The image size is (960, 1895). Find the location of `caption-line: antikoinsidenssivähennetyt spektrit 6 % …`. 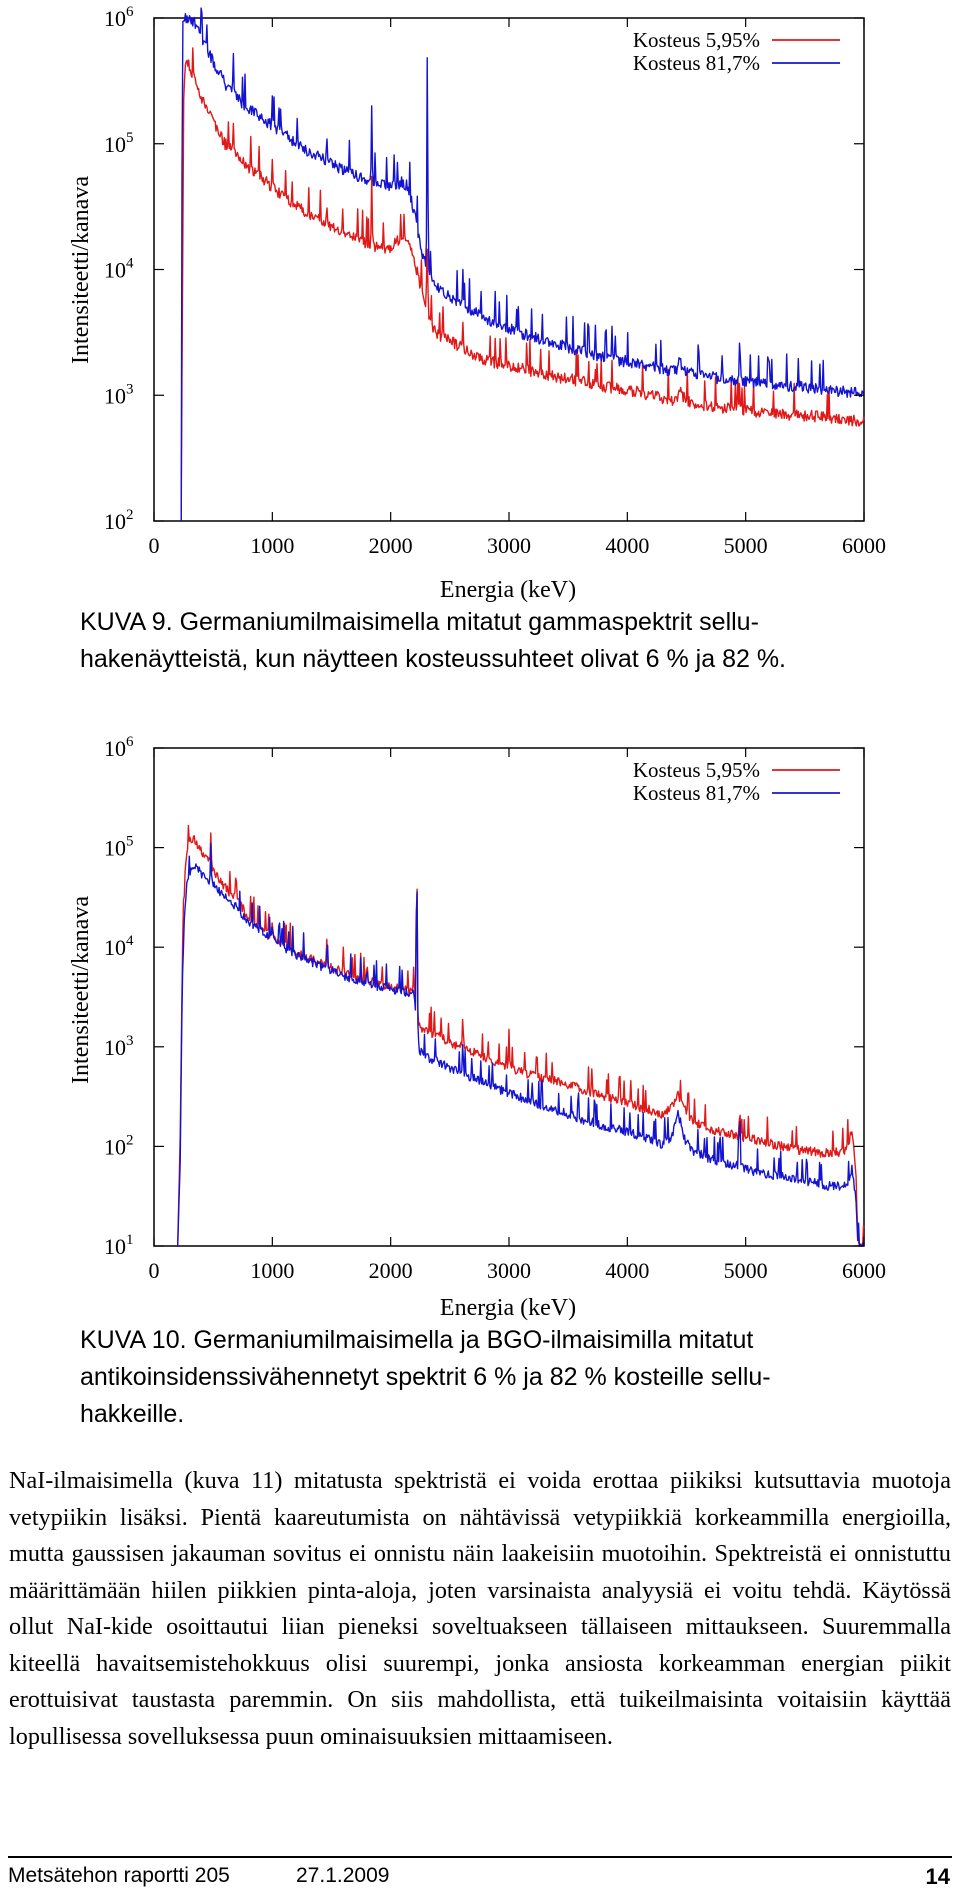

caption-line: antikoinsidenssivähennetyt spektrit 6 % … is located at coordinates (425, 1377).